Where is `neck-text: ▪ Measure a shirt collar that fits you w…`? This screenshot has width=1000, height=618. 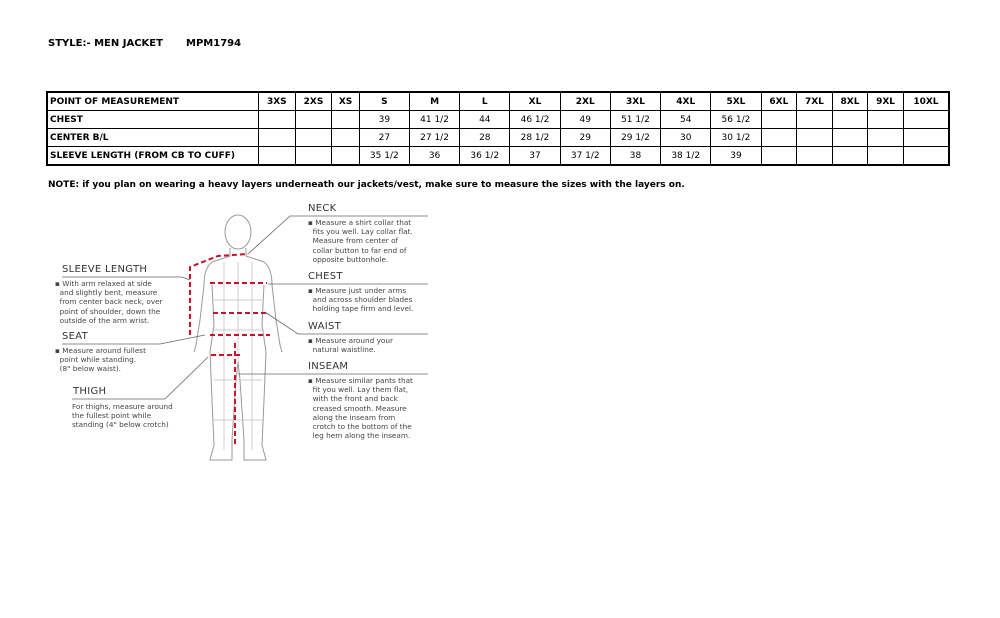 neck-text: ▪ Measure a shirt collar that fits you w… is located at coordinates (360, 241).